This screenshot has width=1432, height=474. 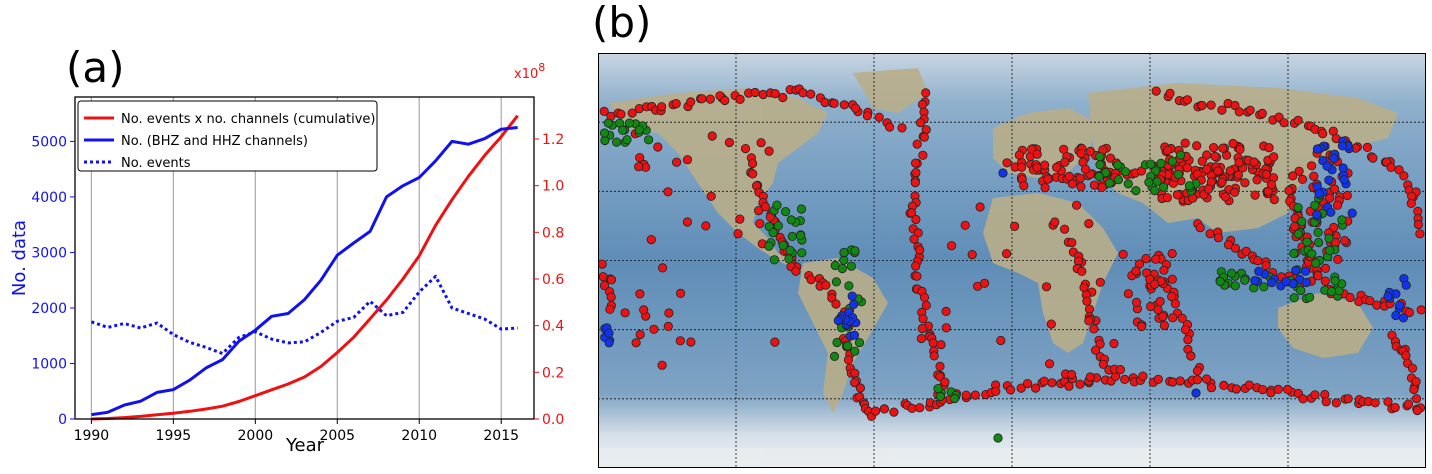 What do you see at coordinates (549, 280) in the screenshot?
I see `y2-axis-ticks: 0.0 0.2 0.4 0.6 0.8 1.0 1.2` at bounding box center [549, 280].